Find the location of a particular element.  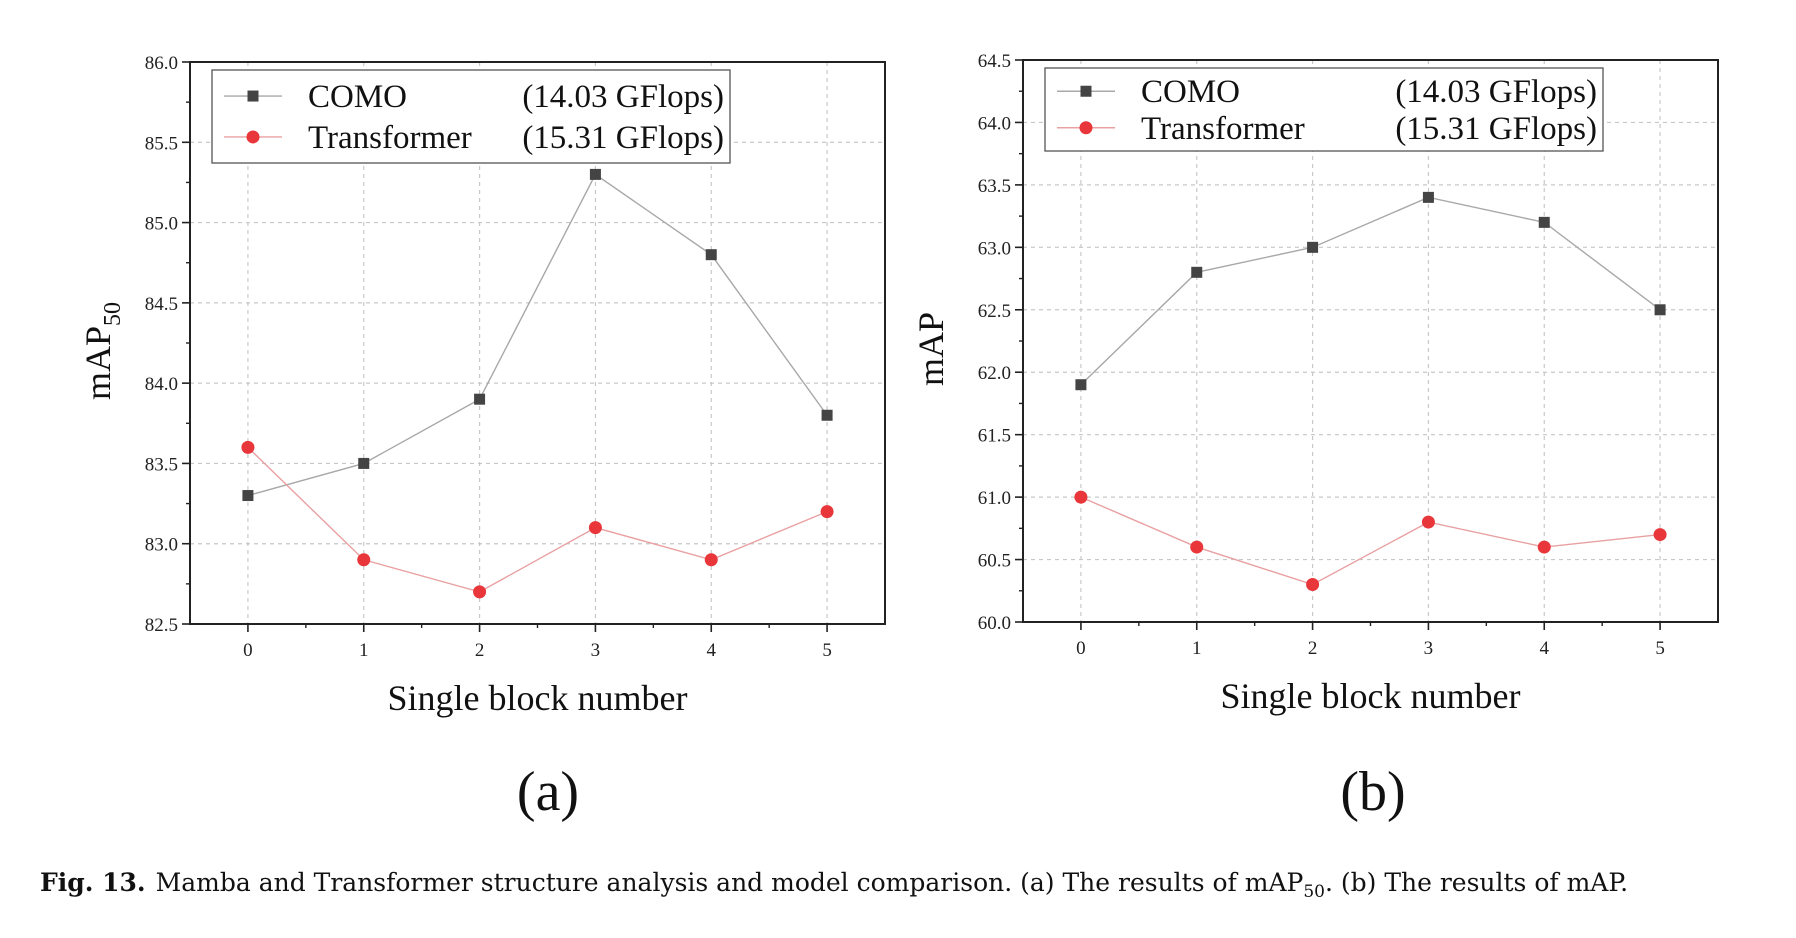

y-tick-label: 84.5 is located at coordinates (161, 304).